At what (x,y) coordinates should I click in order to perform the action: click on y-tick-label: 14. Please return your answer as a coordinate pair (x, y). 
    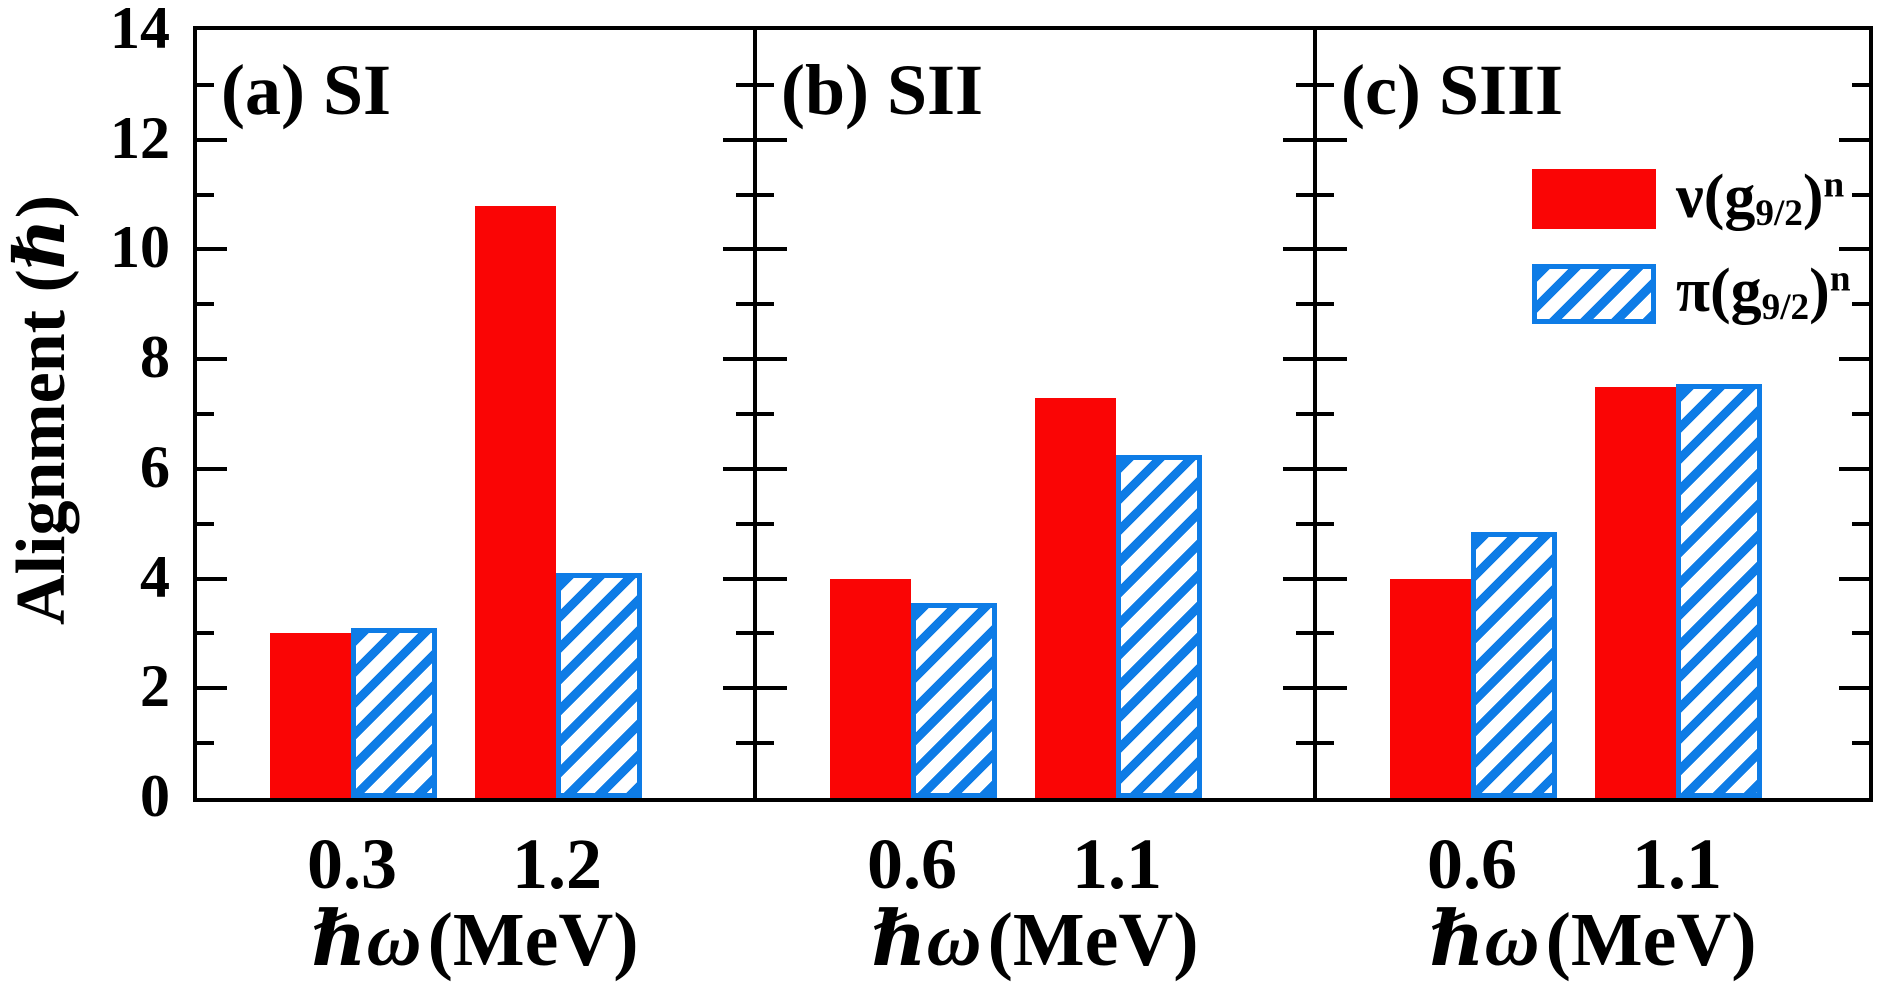
    Looking at the image, I should click on (140, 30).